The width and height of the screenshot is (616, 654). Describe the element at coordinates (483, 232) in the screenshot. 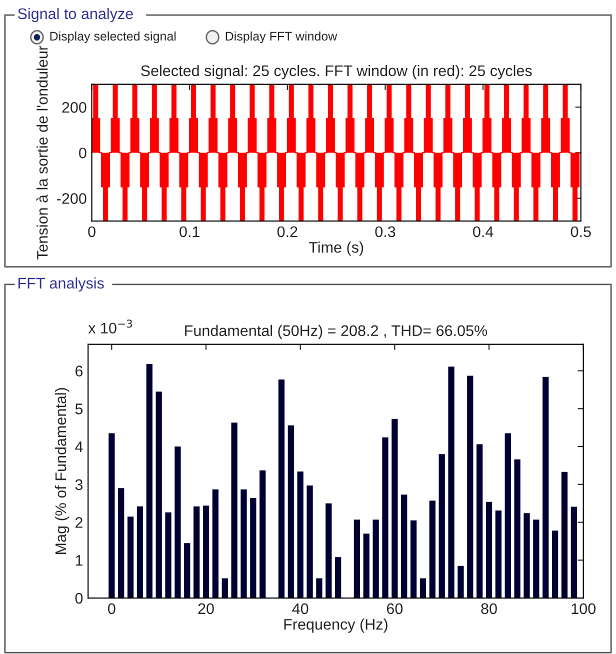

I see `x-tick-label: 0.4` at that location.